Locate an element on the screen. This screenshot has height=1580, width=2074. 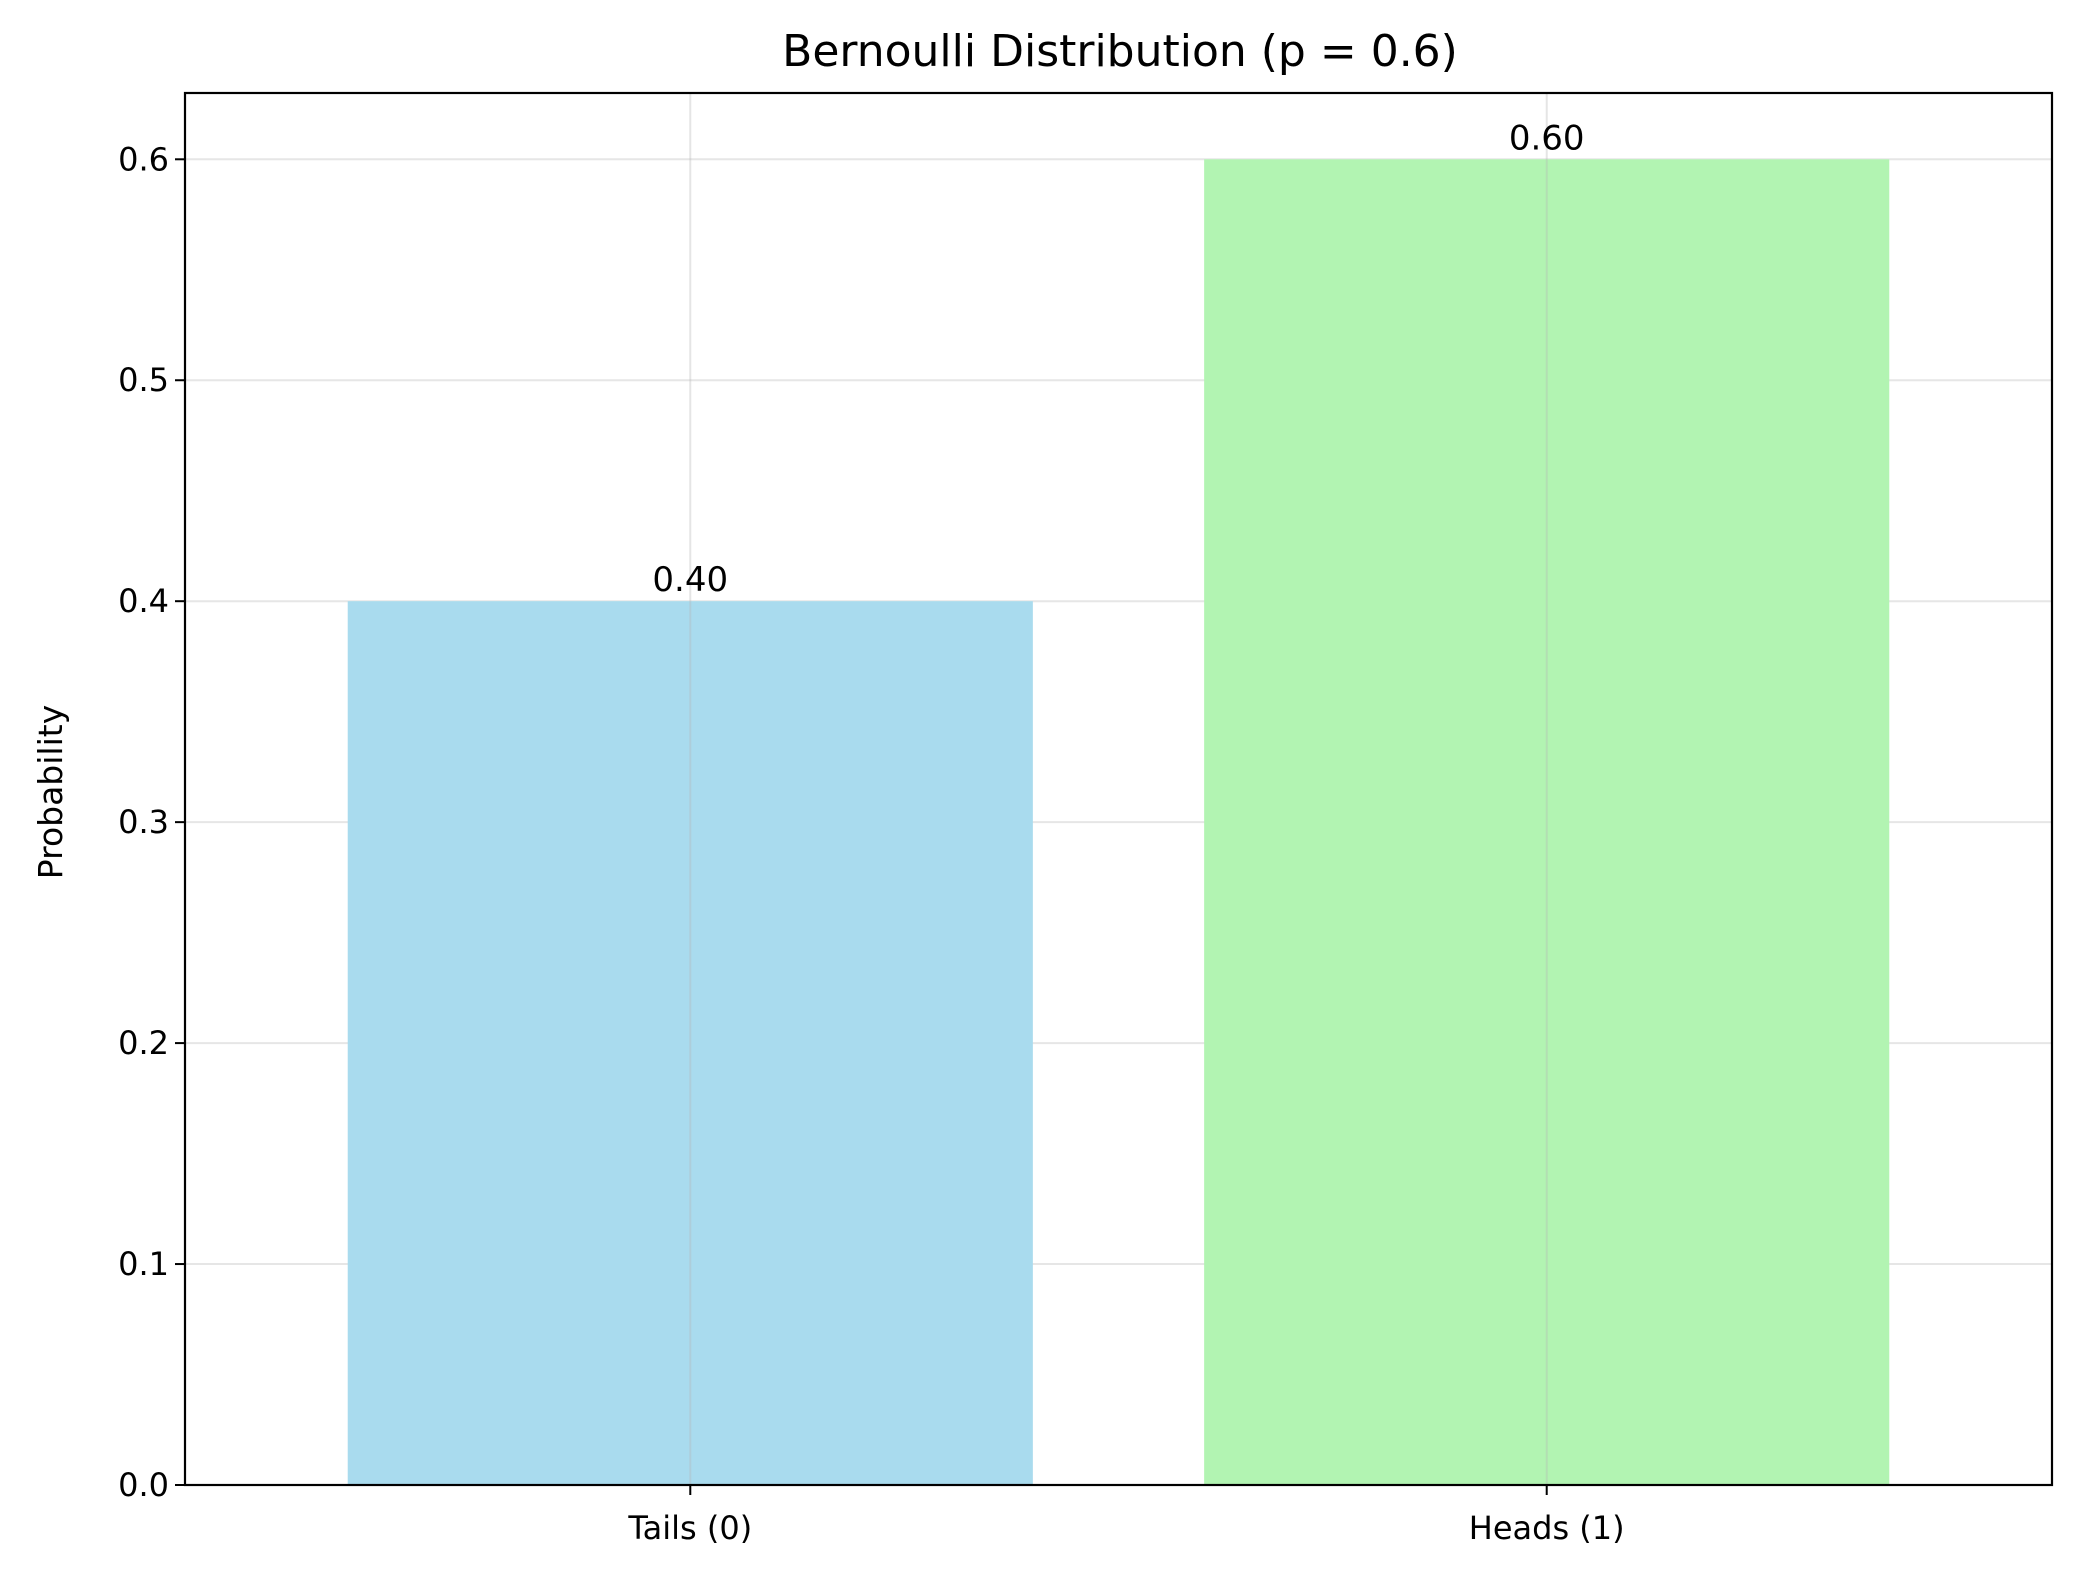
y-tick-label: 0.1 is located at coordinates (143, 1264).